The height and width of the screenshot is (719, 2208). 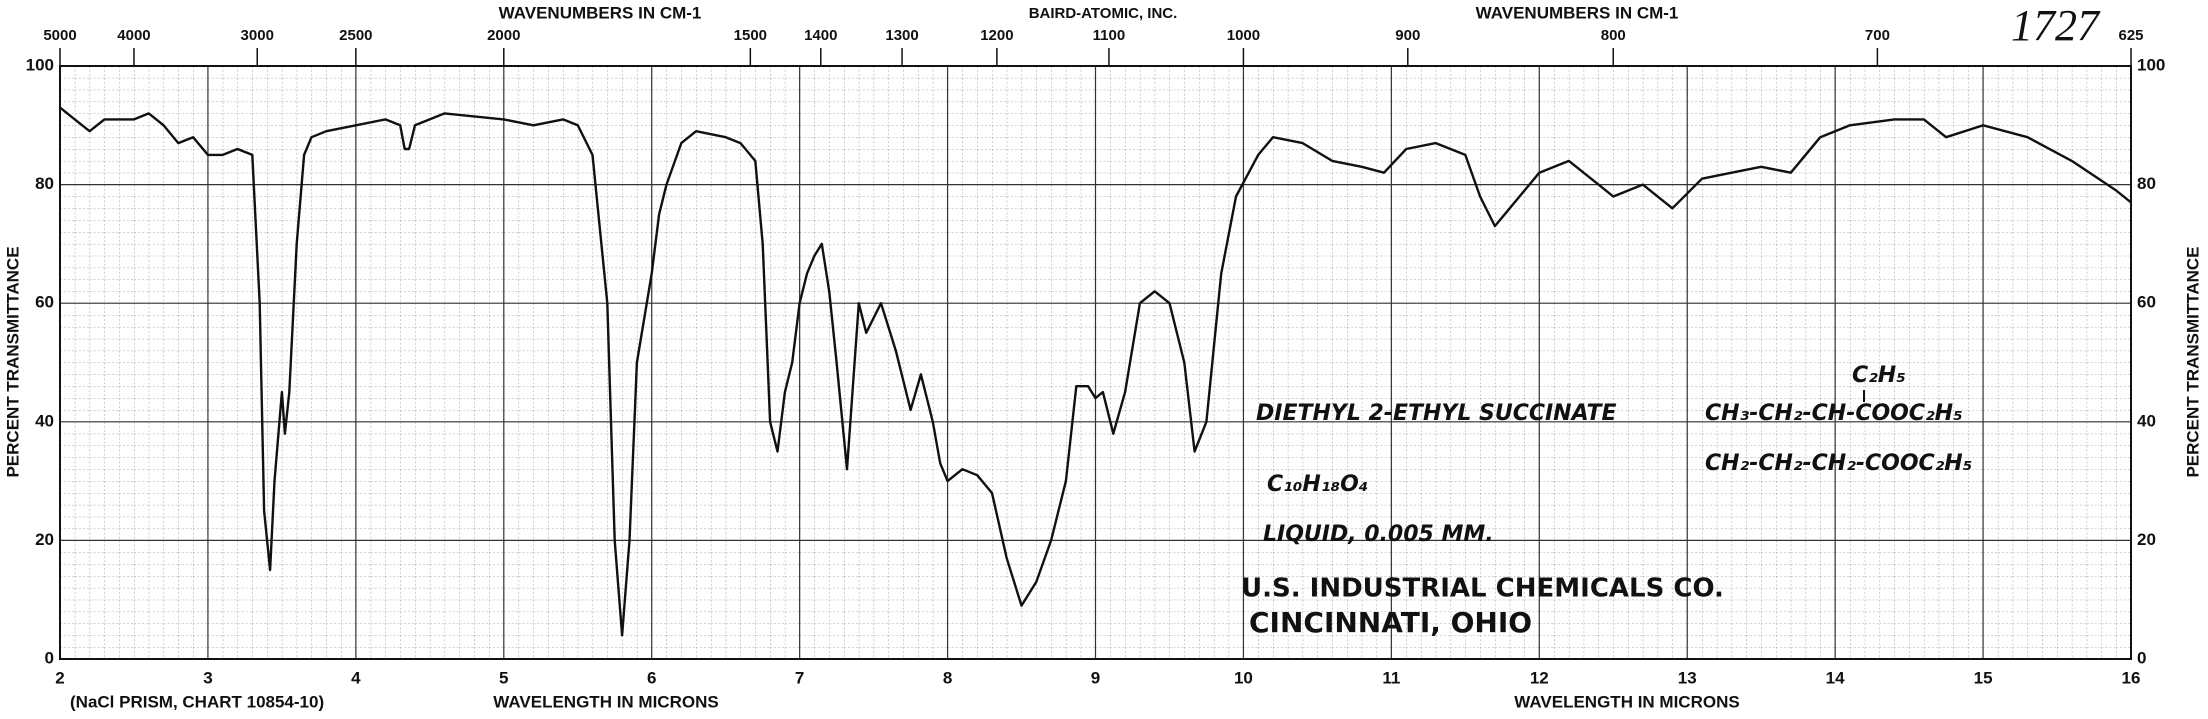 What do you see at coordinates (820, 35) in the screenshot?
I see `x2-tick-label: 1400` at bounding box center [820, 35].